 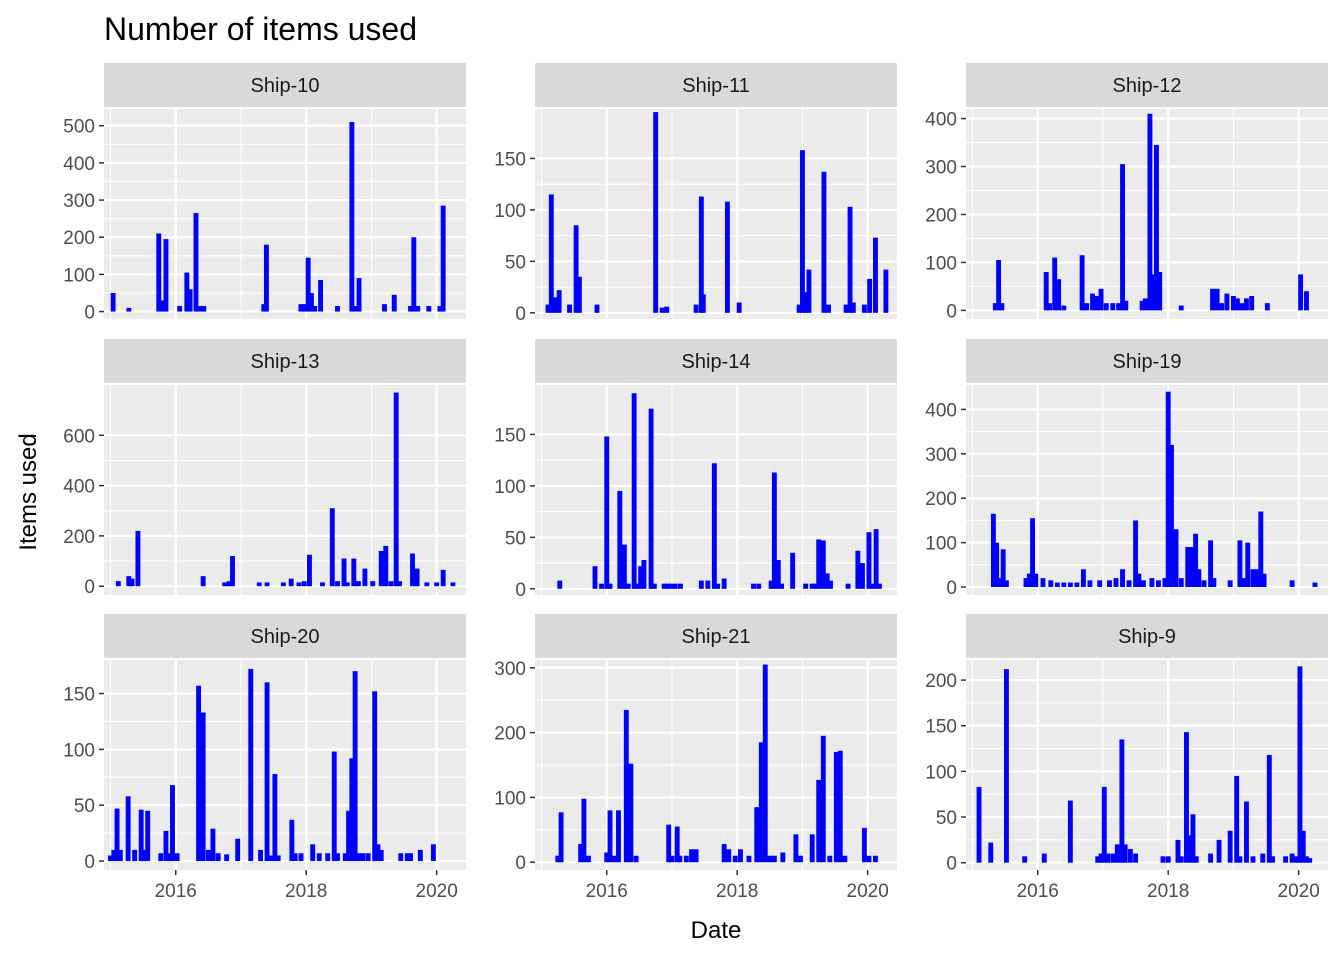 I want to click on panel-ship-12: Ship-12 0 100 200 300 400, so click(x=1126, y=192).